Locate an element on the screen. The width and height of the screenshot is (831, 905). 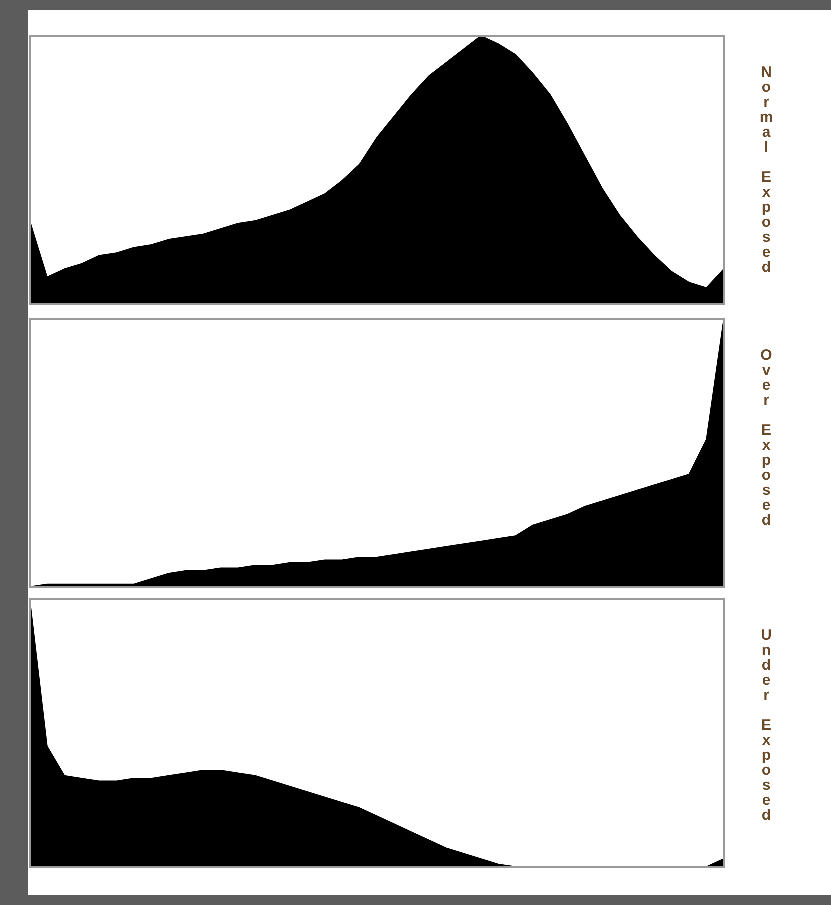
y2-axis-title: Normal Exposed is located at coordinates (766, 169).